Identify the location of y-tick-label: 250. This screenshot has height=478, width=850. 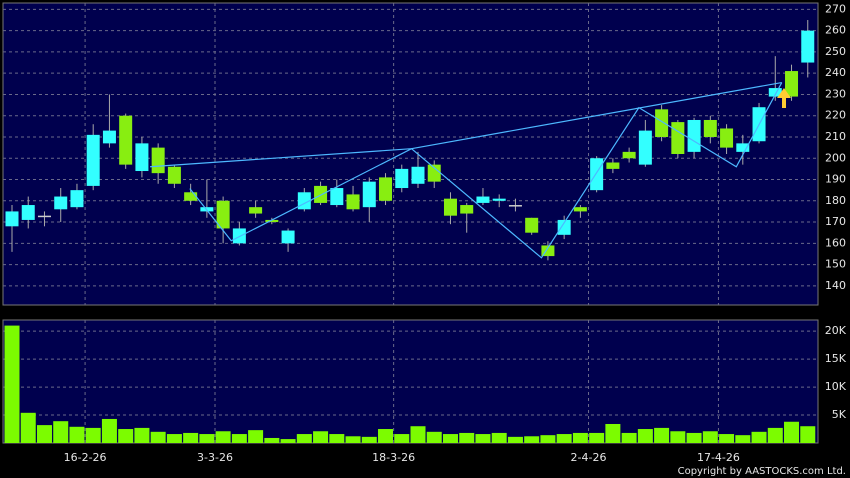
(835, 51).